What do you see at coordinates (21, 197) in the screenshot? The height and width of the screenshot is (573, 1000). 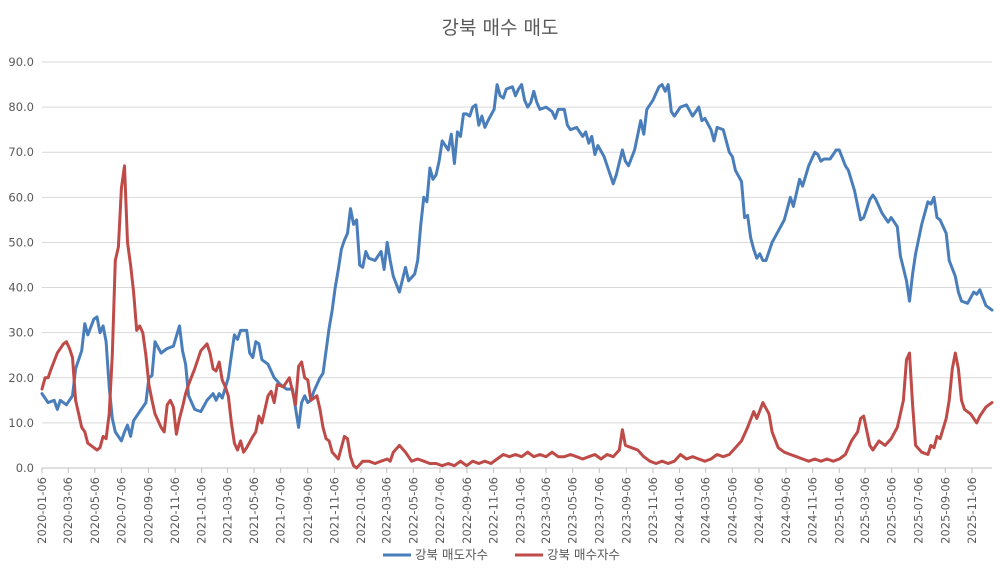 I see `y-tick-label: 60.0` at bounding box center [21, 197].